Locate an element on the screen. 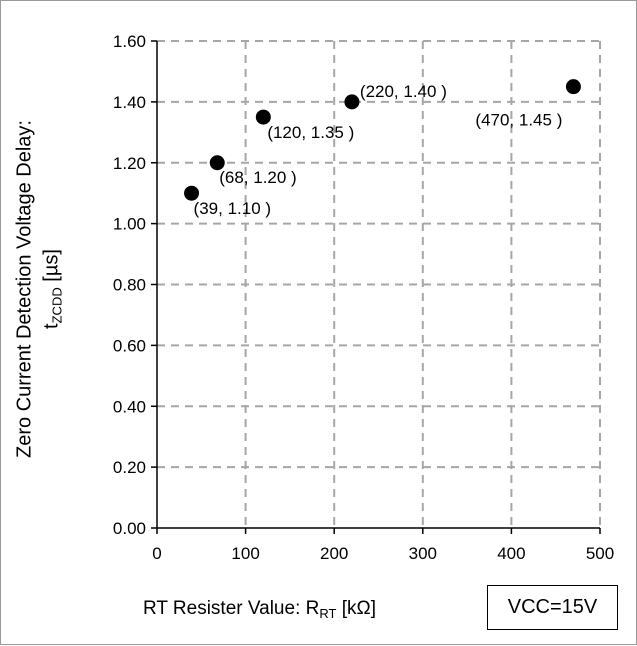  data-label: (120, 1.35 ) is located at coordinates (310, 132).